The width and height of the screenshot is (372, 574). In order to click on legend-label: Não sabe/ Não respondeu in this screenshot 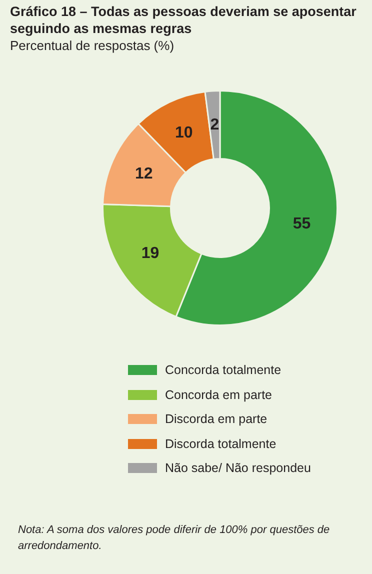, I will do `click(238, 468)`.